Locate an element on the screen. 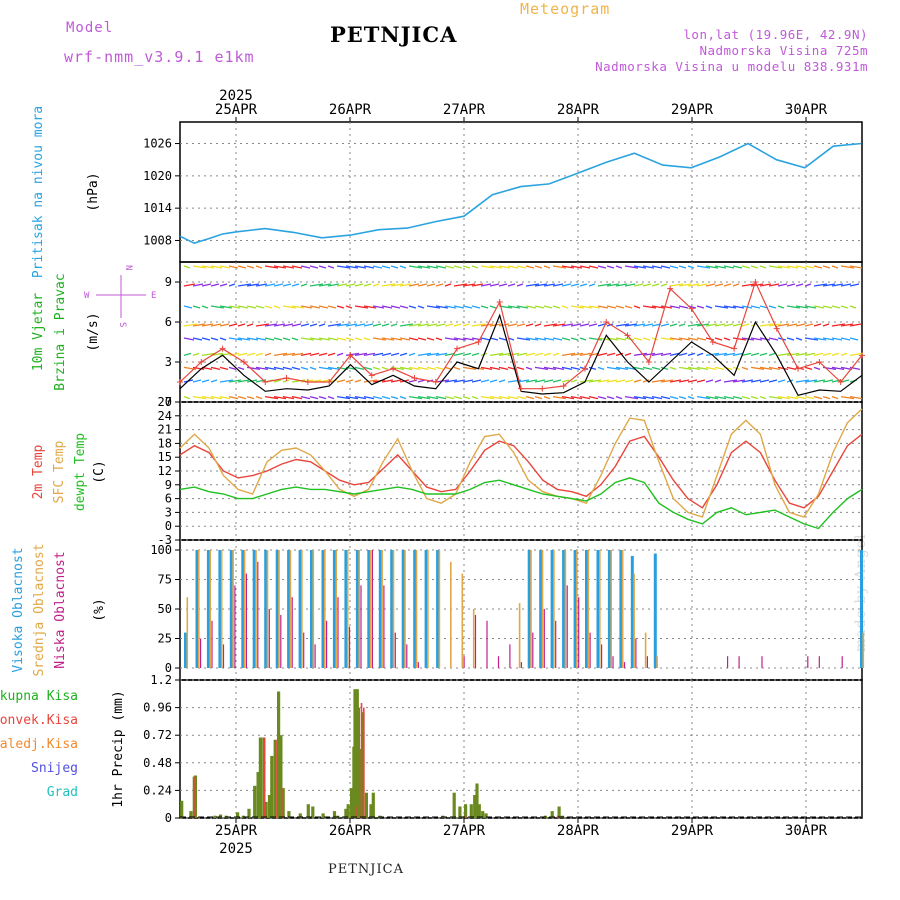 Image resolution: width=900 pixels, height=900 pixels. temp-ytick-label: 24 is located at coordinates (165, 416).